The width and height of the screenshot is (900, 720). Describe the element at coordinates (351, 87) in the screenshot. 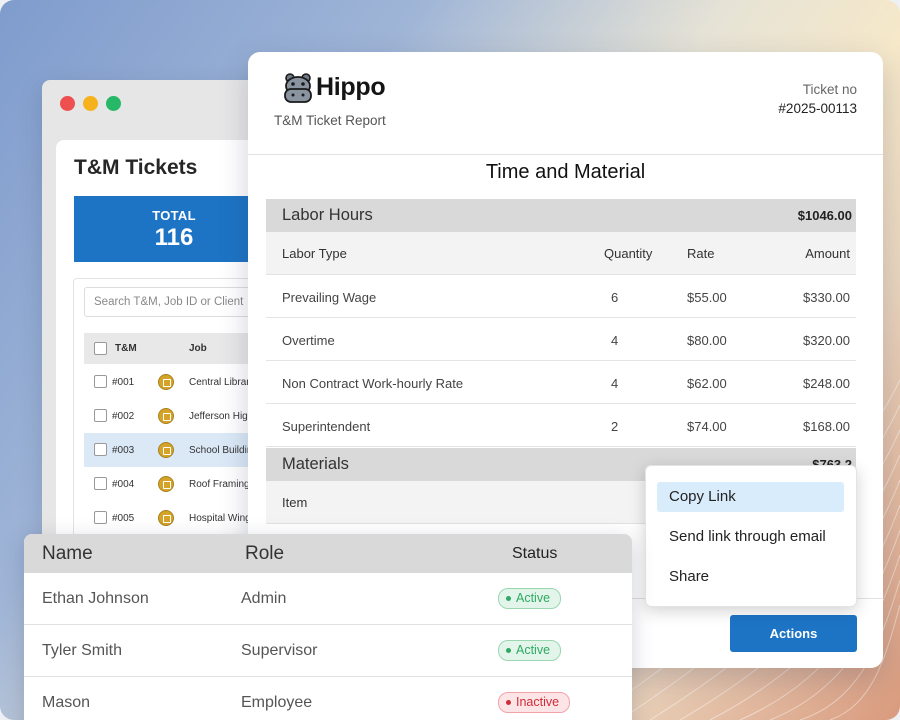

I see `brand-name: Hippo` at that location.